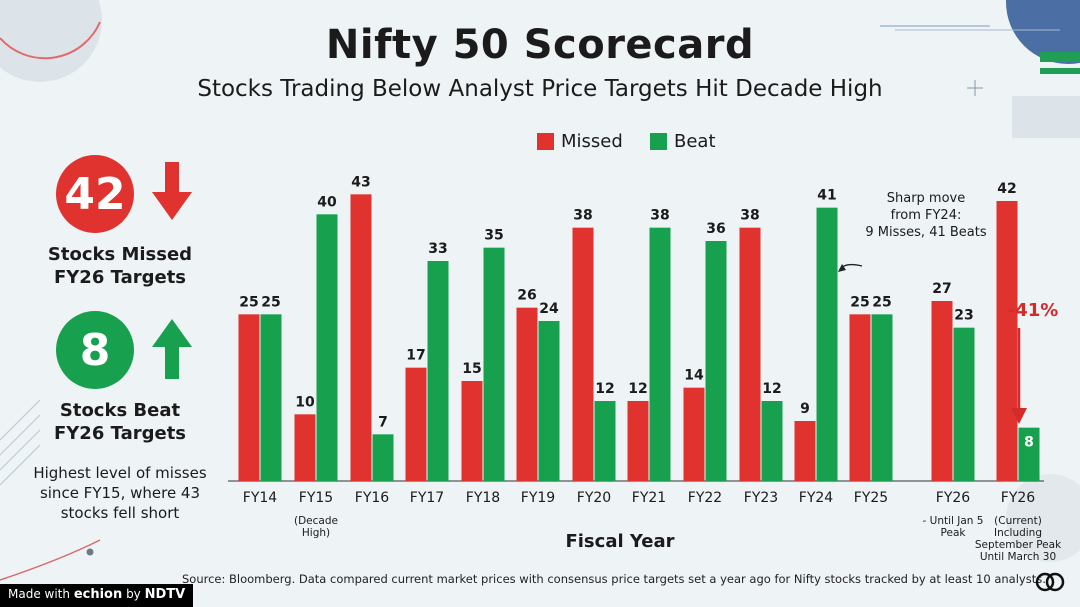  I want to click on kpi-missed-value: 42, so click(95, 194).